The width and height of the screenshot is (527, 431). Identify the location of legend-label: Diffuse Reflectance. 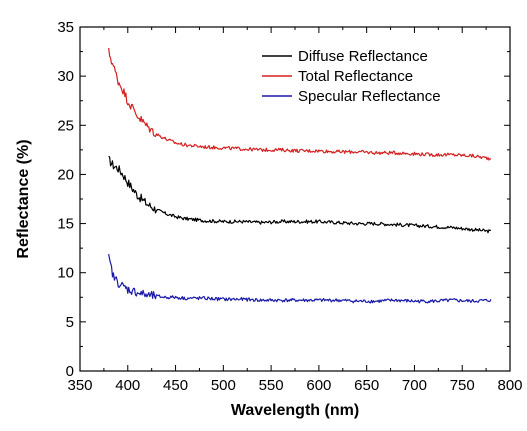
(363, 56).